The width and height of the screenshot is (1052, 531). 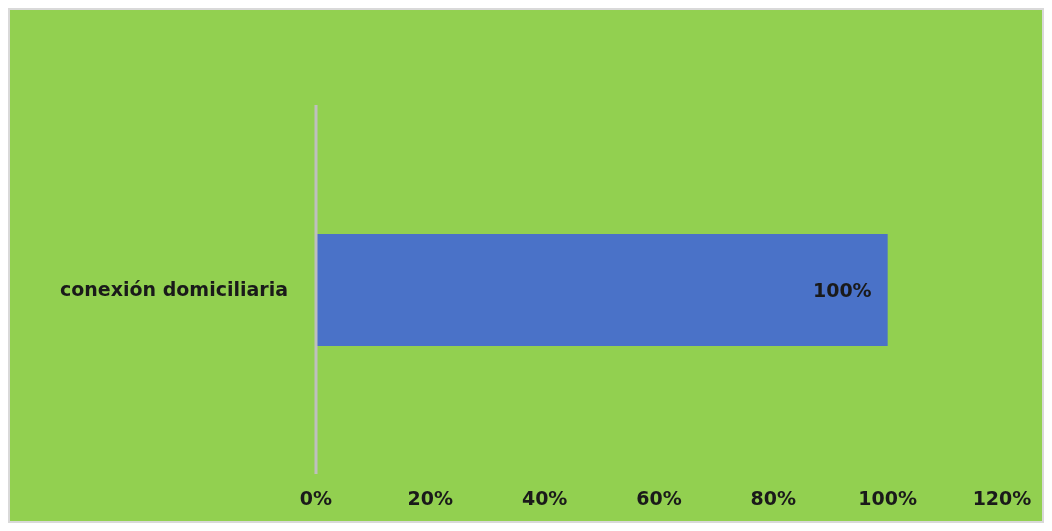 I want to click on x-tick-label: 0%, so click(x=316, y=498).